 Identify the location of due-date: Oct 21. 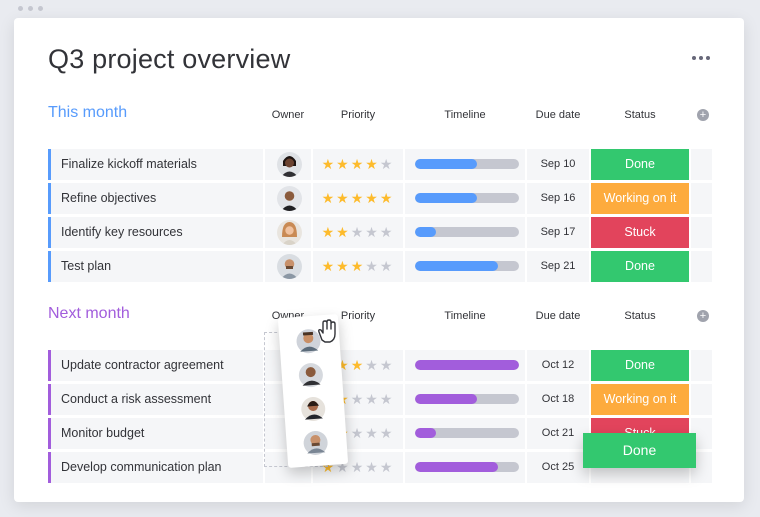
(558, 433).